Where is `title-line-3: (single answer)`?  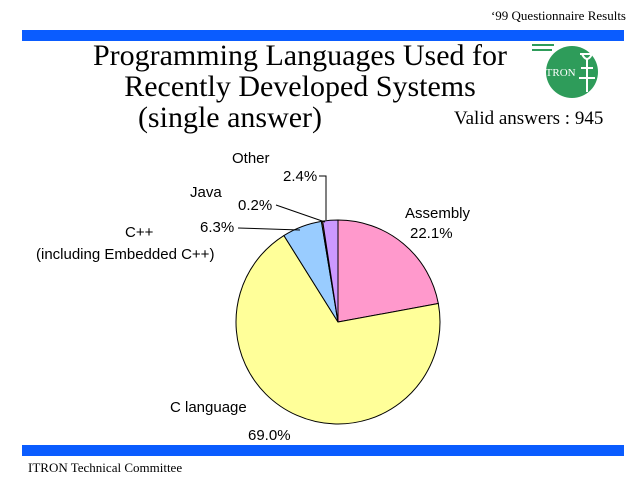
title-line-3: (single answer) is located at coordinates (230, 117).